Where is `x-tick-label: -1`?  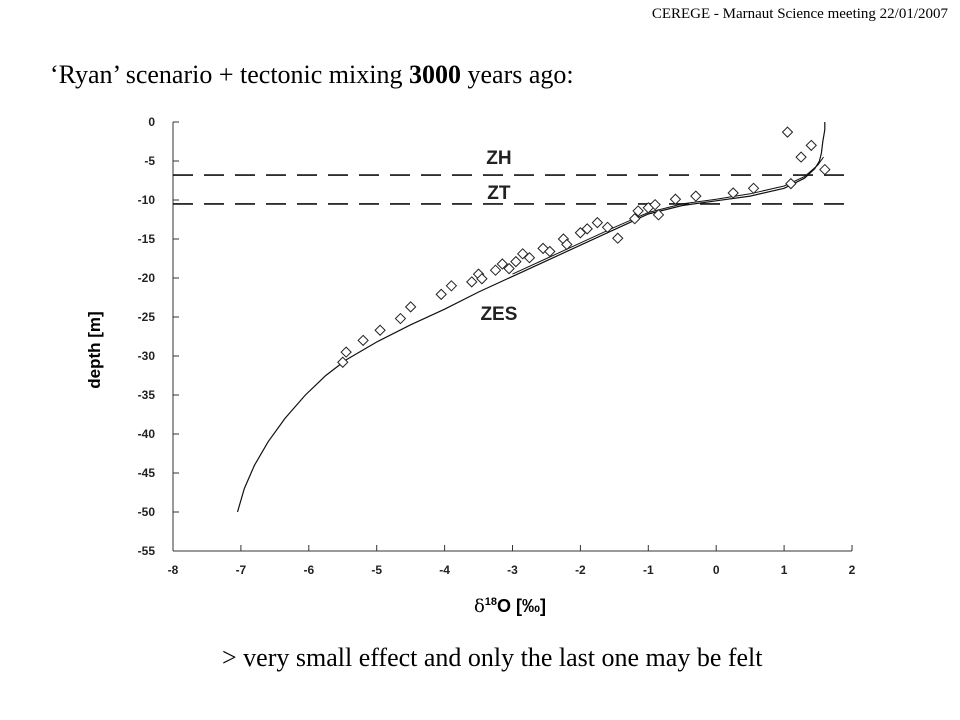 x-tick-label: -1 is located at coordinates (648, 570).